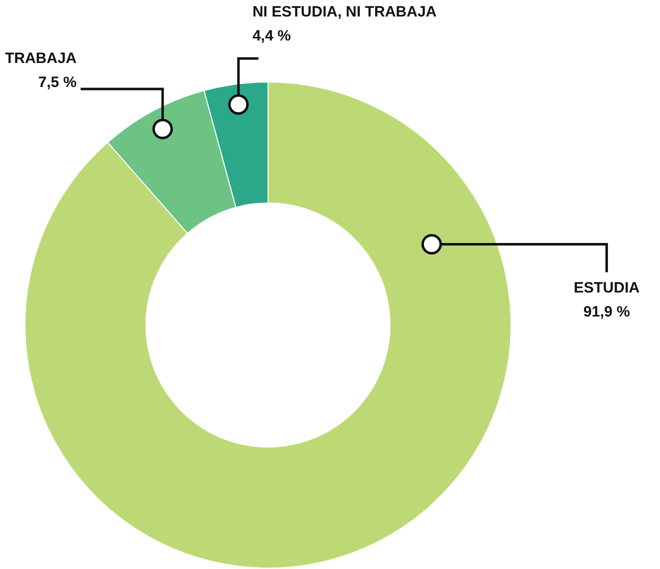 This screenshot has height=569, width=660. Describe the element at coordinates (607, 287) in the screenshot. I see `slice-label: ESTUDIA` at that location.